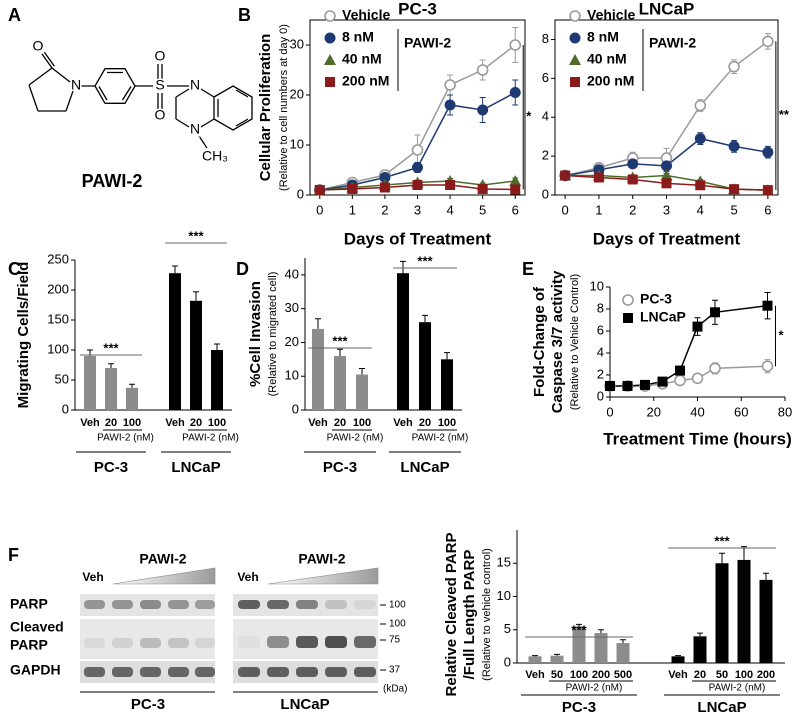  What do you see at coordinates (451, 615) in the screenshot?
I see `y-axis-label: Relative Cleaved PARP` at bounding box center [451, 615].